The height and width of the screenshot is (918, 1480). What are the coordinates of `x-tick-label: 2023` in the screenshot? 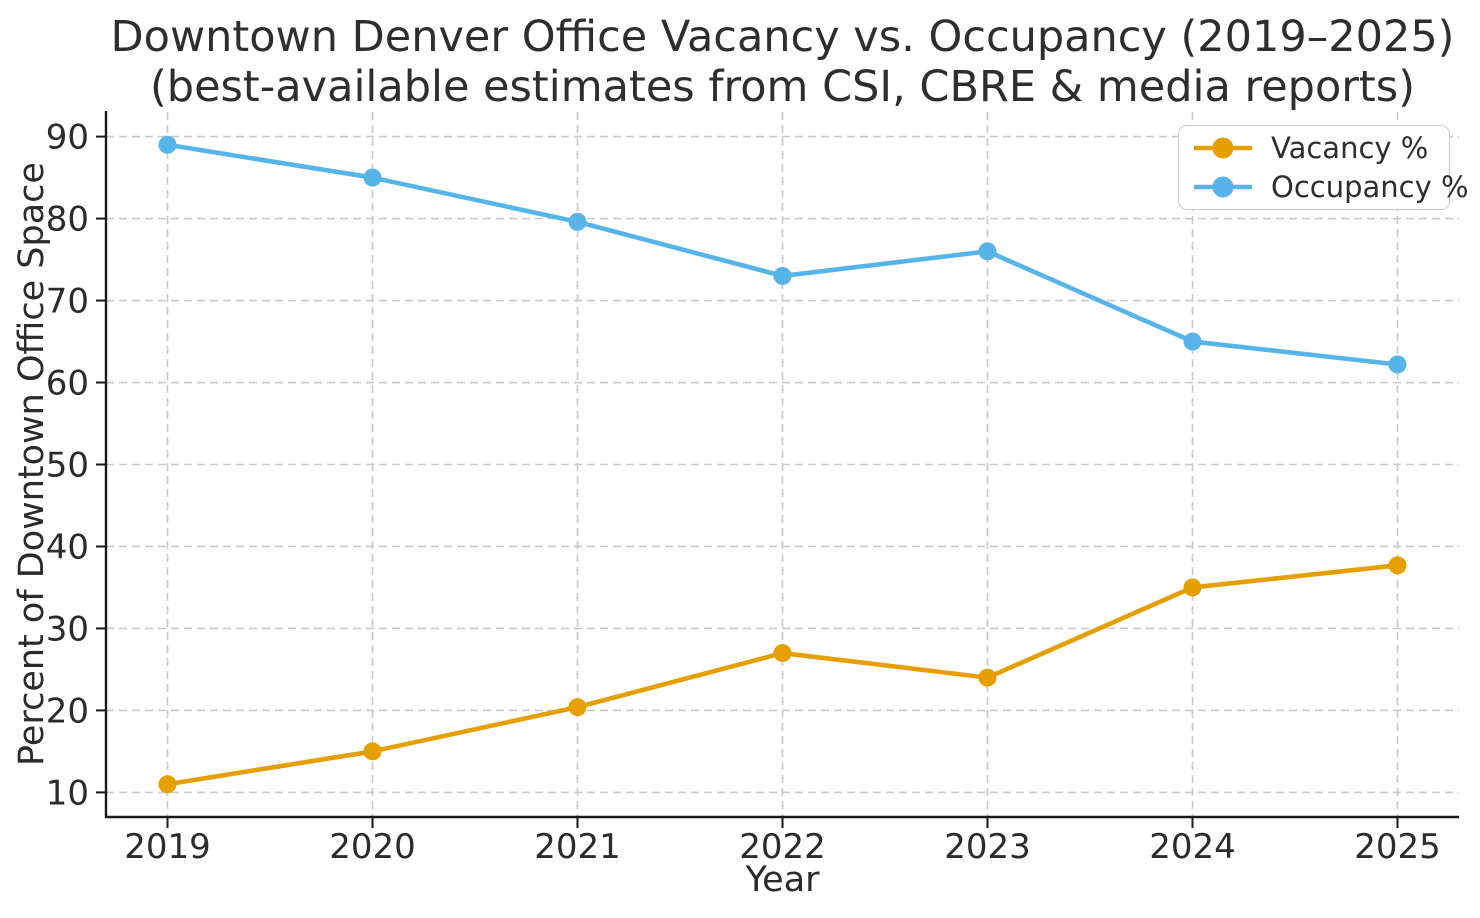 It's located at (987, 847).